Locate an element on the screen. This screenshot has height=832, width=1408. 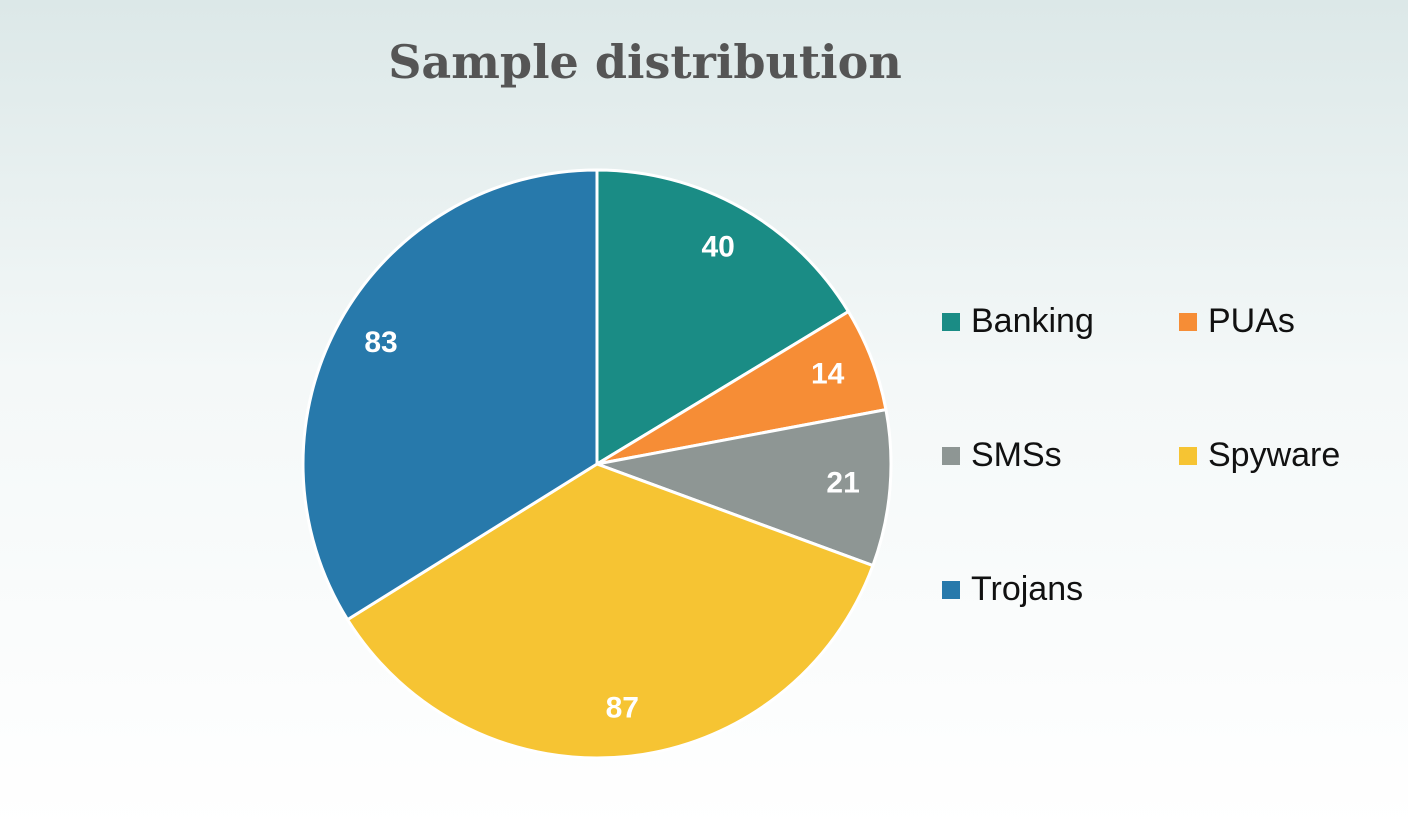
value-label: 87 is located at coordinates (622, 708).